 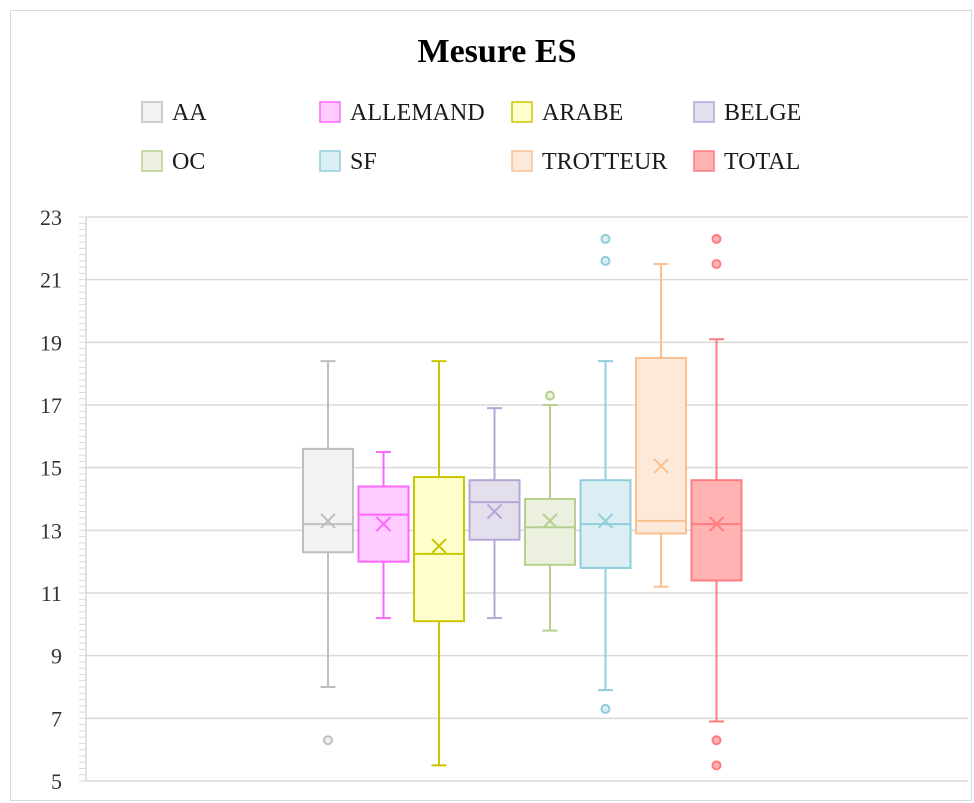 What do you see at coordinates (188, 162) in the screenshot?
I see `legend-label: OC` at bounding box center [188, 162].